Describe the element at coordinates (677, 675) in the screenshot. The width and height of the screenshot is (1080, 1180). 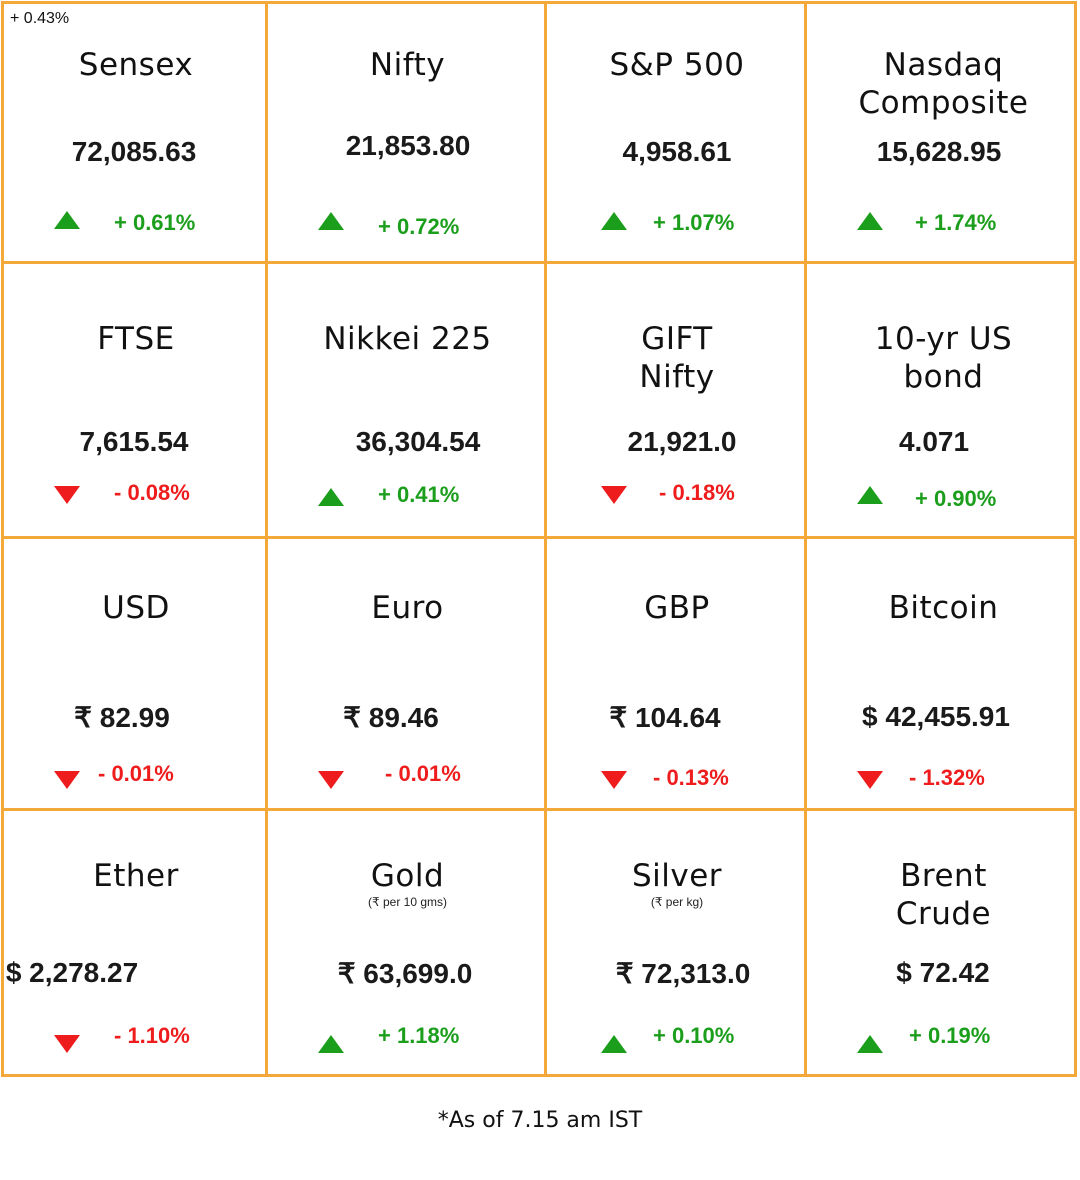
I see `market-tile: GBP ₹ 104.64 - 0.13%` at that location.